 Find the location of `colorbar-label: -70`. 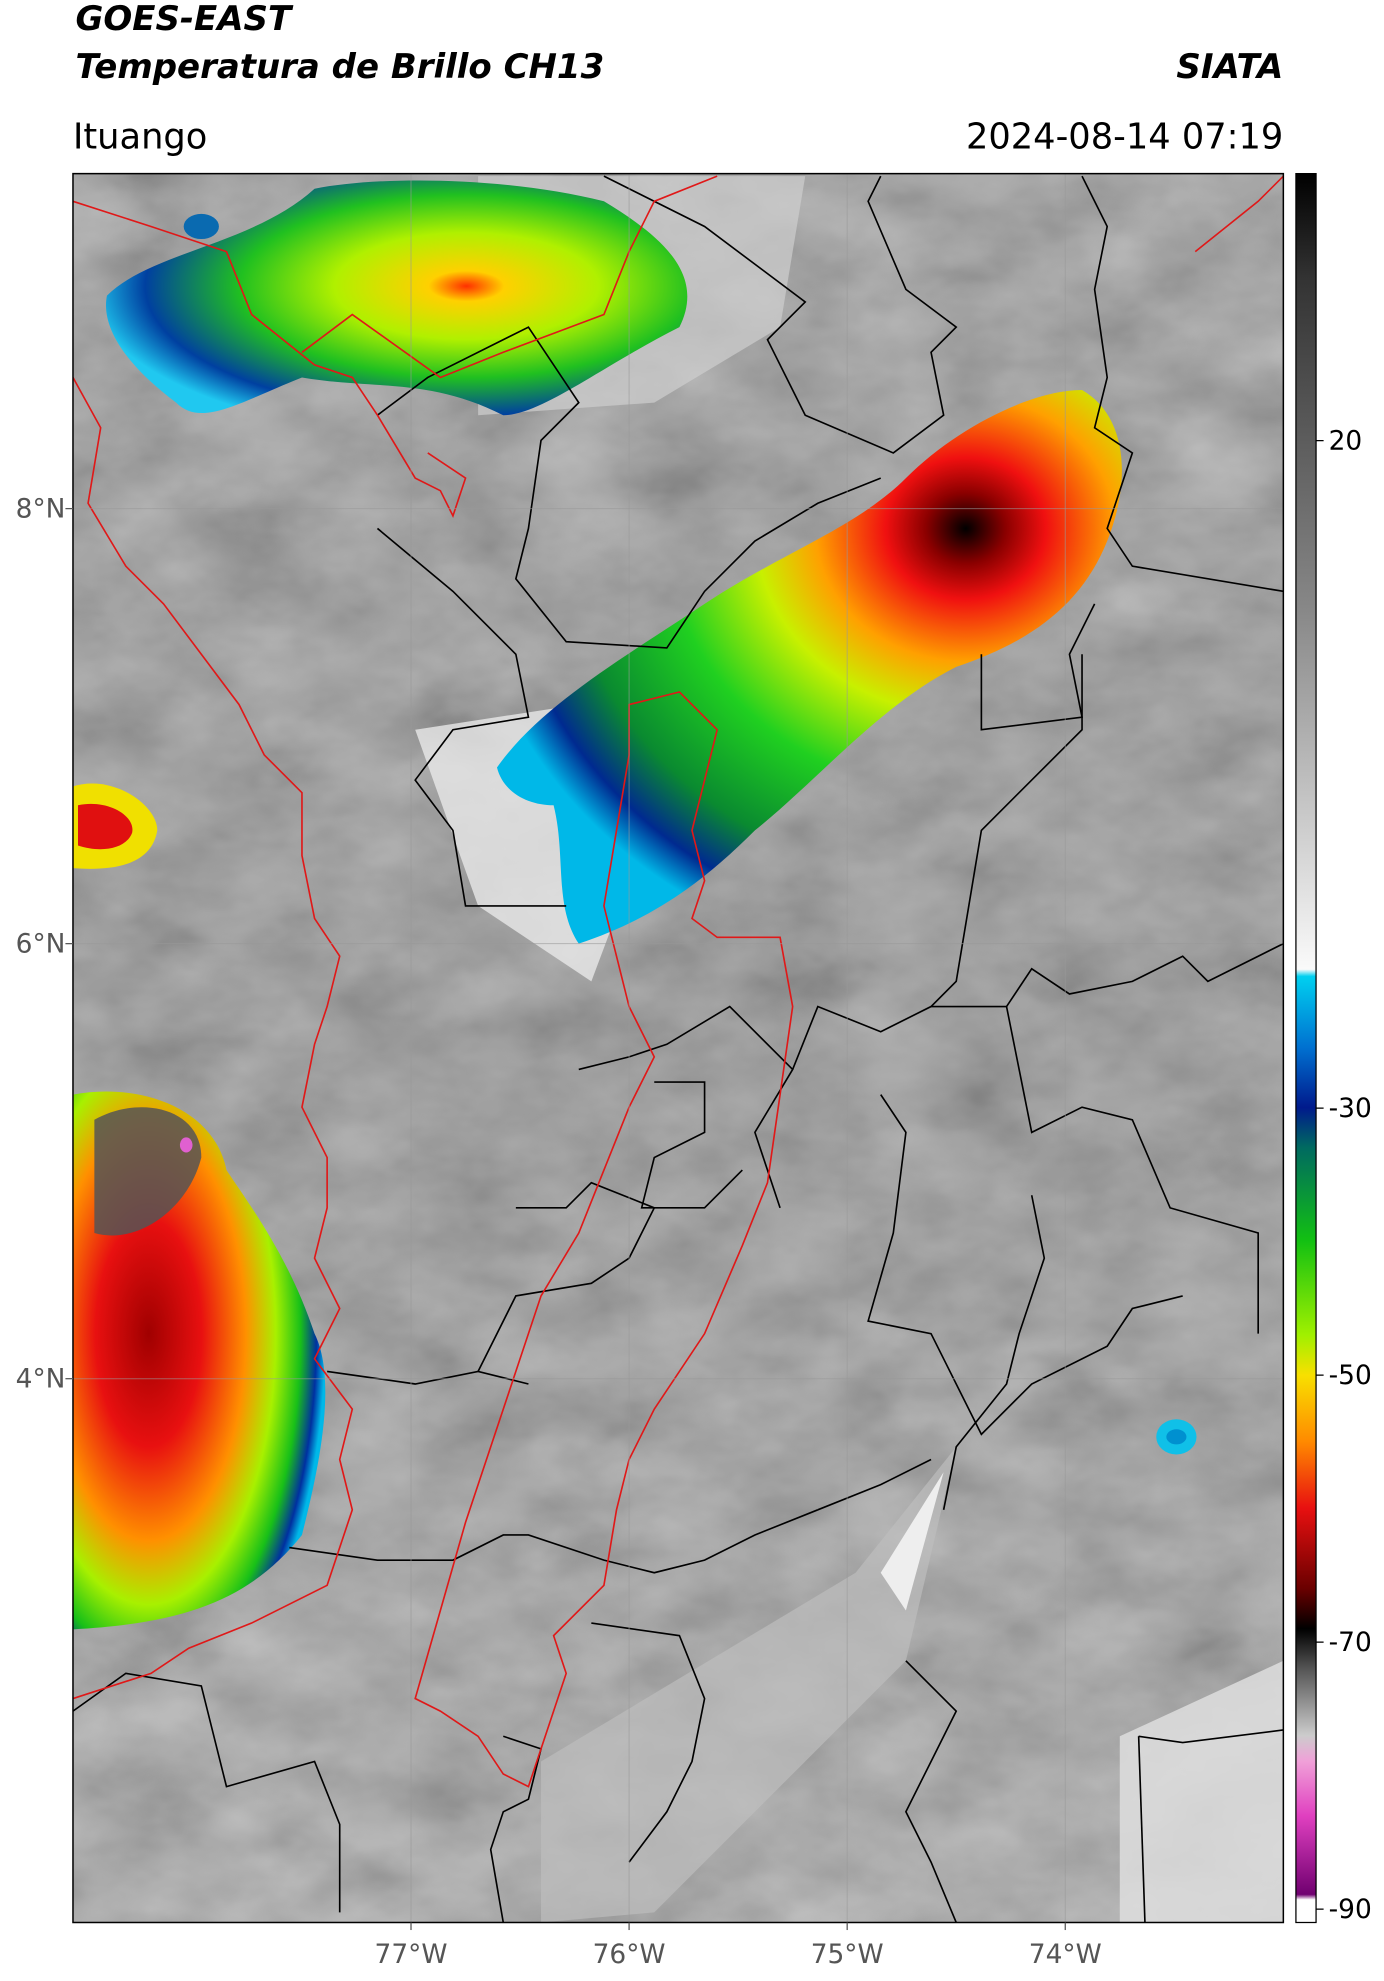

colorbar-label: -70 is located at coordinates (1350, 1642).